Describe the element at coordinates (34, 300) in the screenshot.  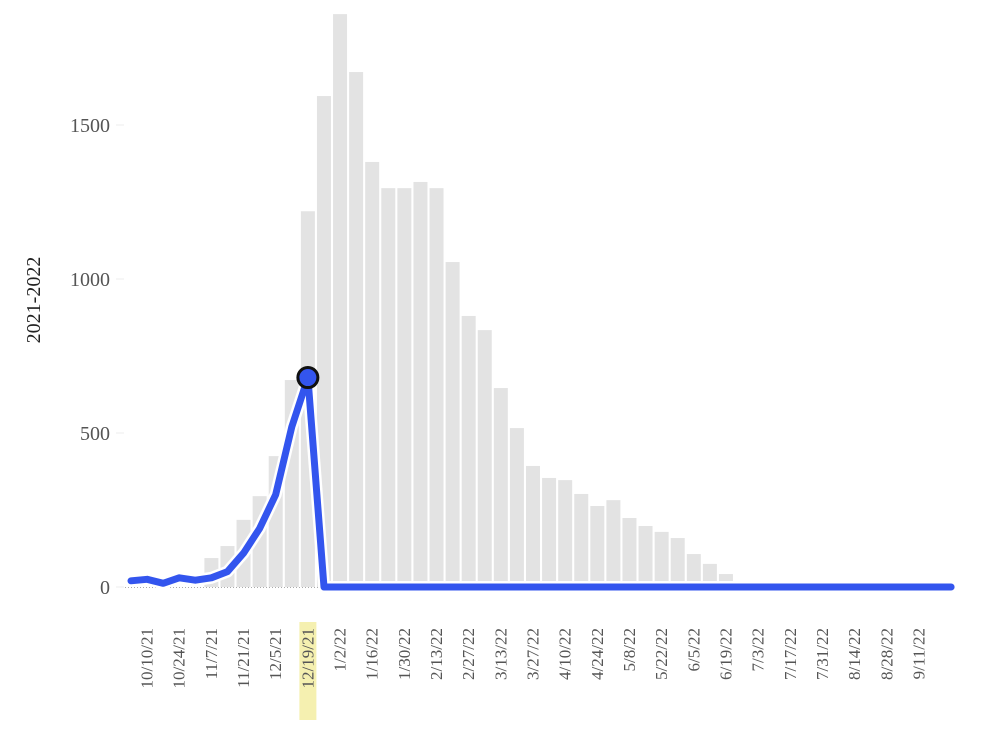
I see `y-axis-label: 2021-2022` at that location.